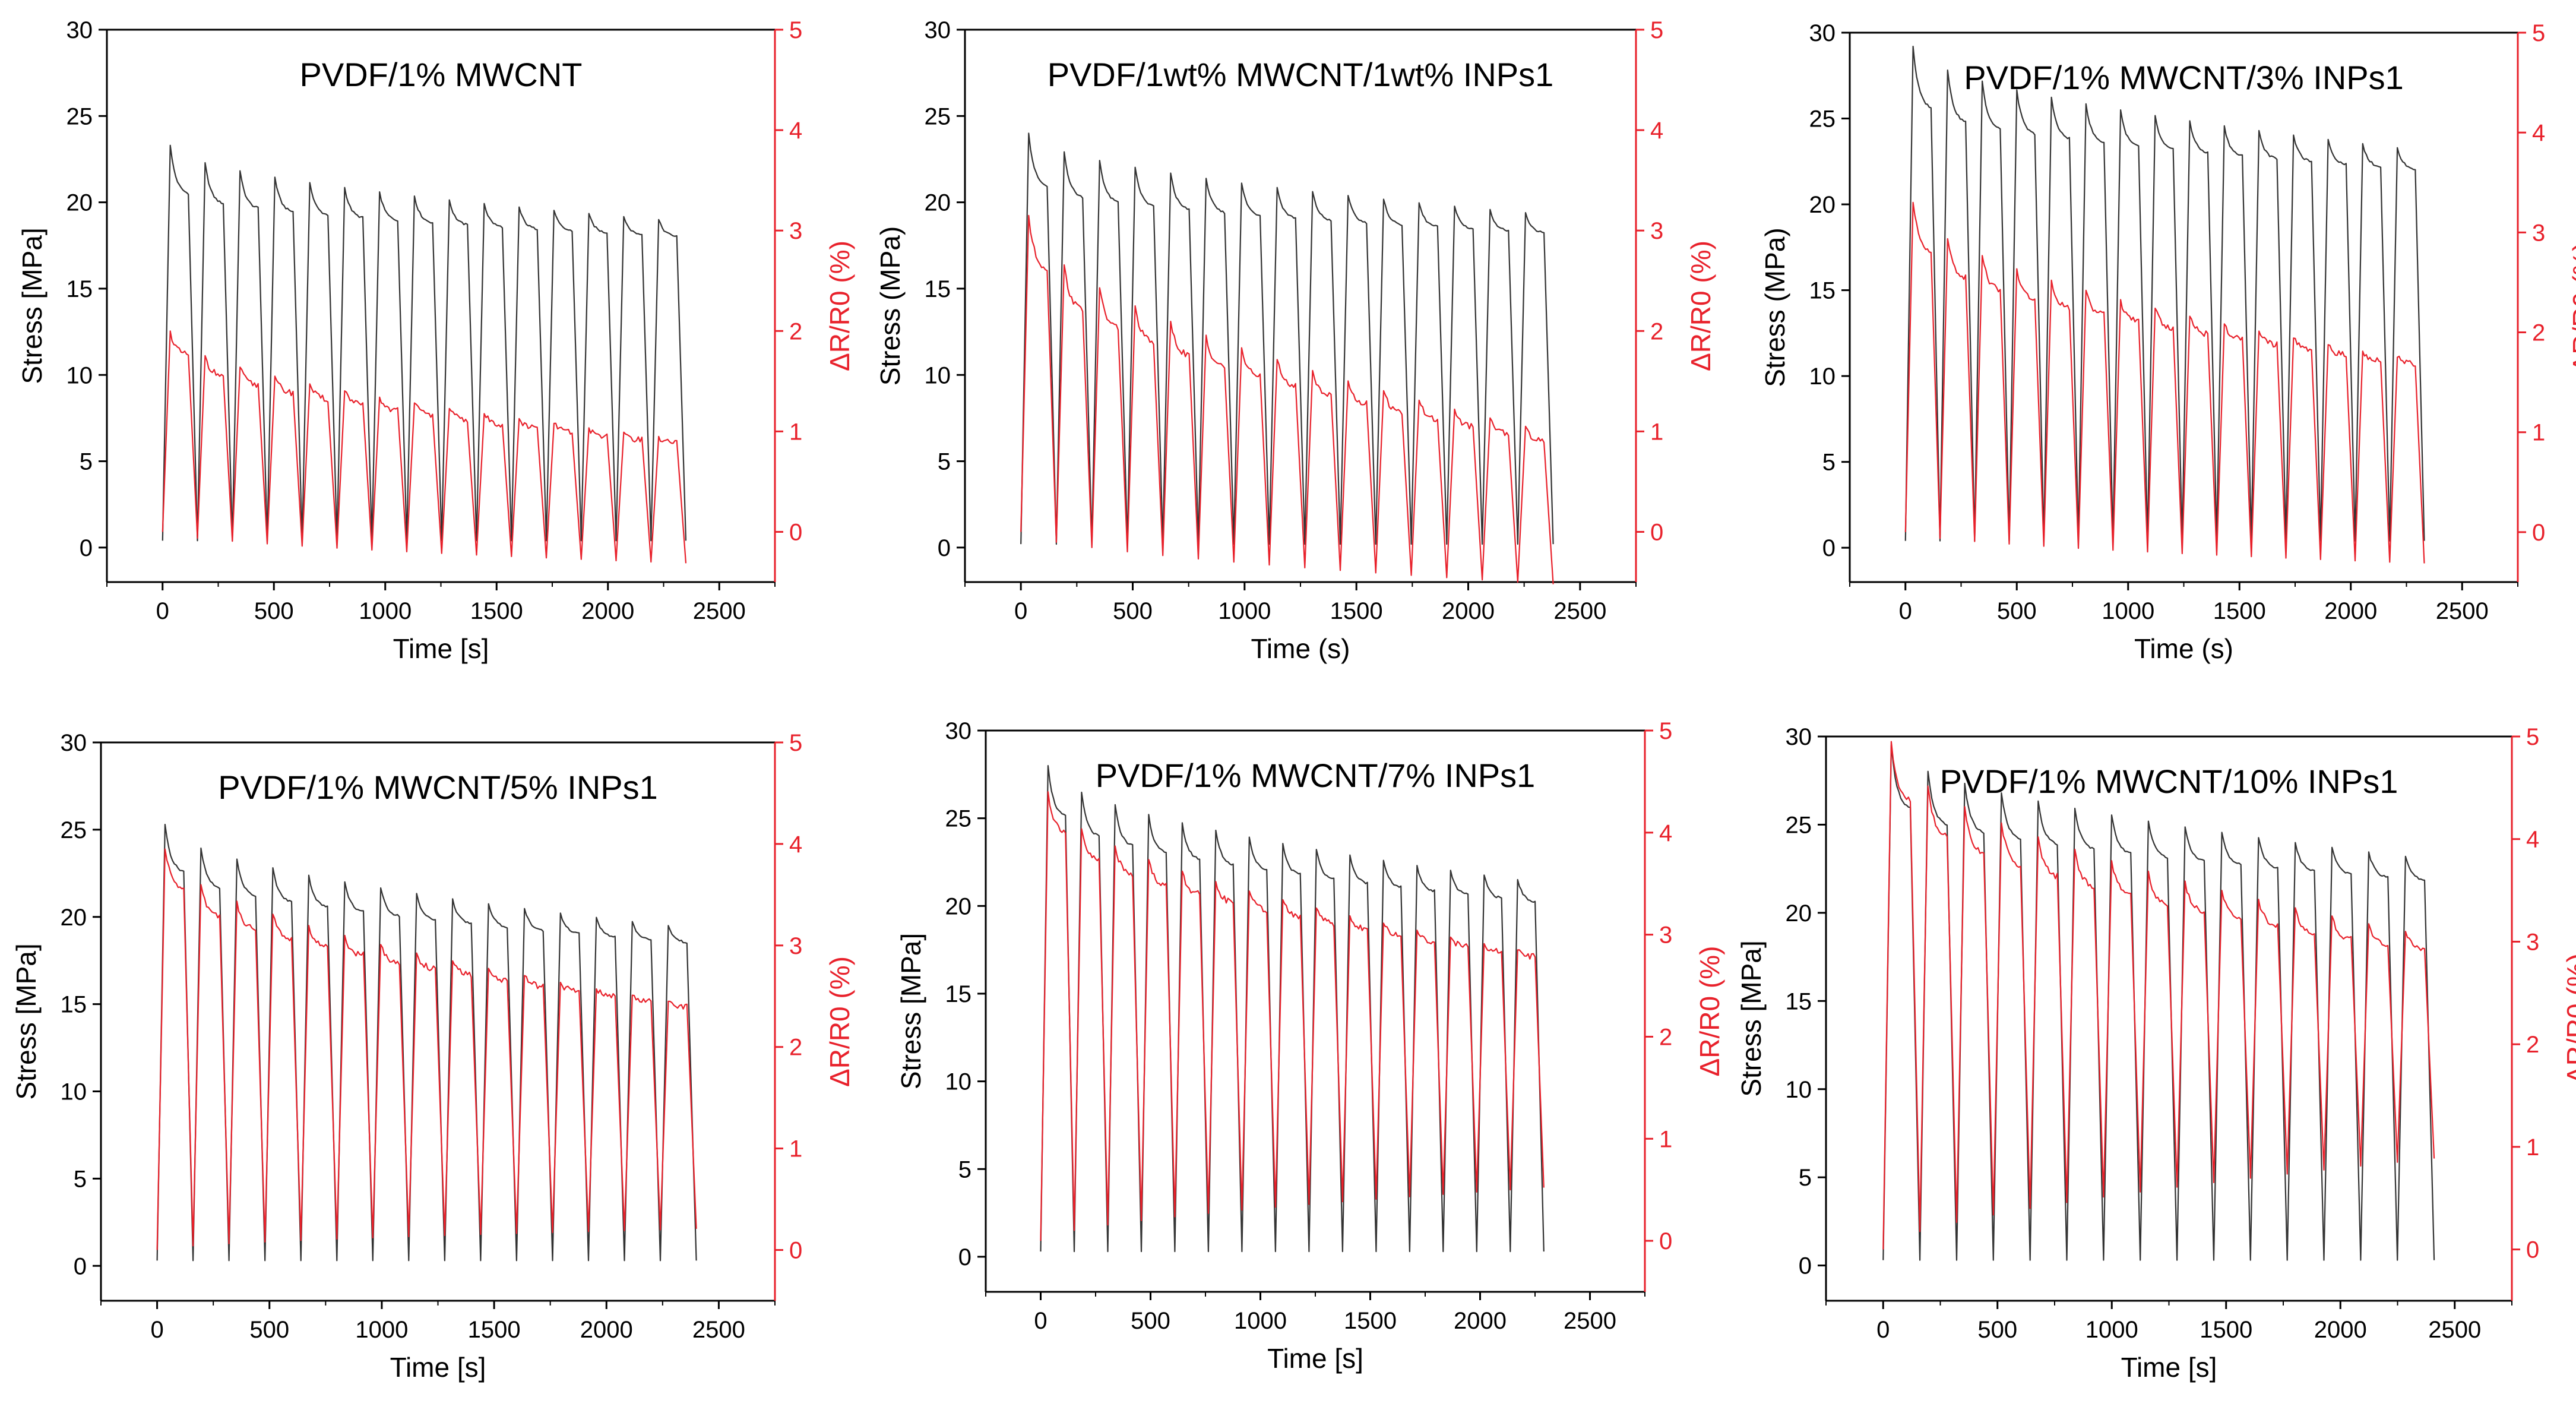 This screenshot has width=2576, height=1413. Describe the element at coordinates (1774, 307) in the screenshot. I see `y-axis-title: Stress (MPa)` at that location.